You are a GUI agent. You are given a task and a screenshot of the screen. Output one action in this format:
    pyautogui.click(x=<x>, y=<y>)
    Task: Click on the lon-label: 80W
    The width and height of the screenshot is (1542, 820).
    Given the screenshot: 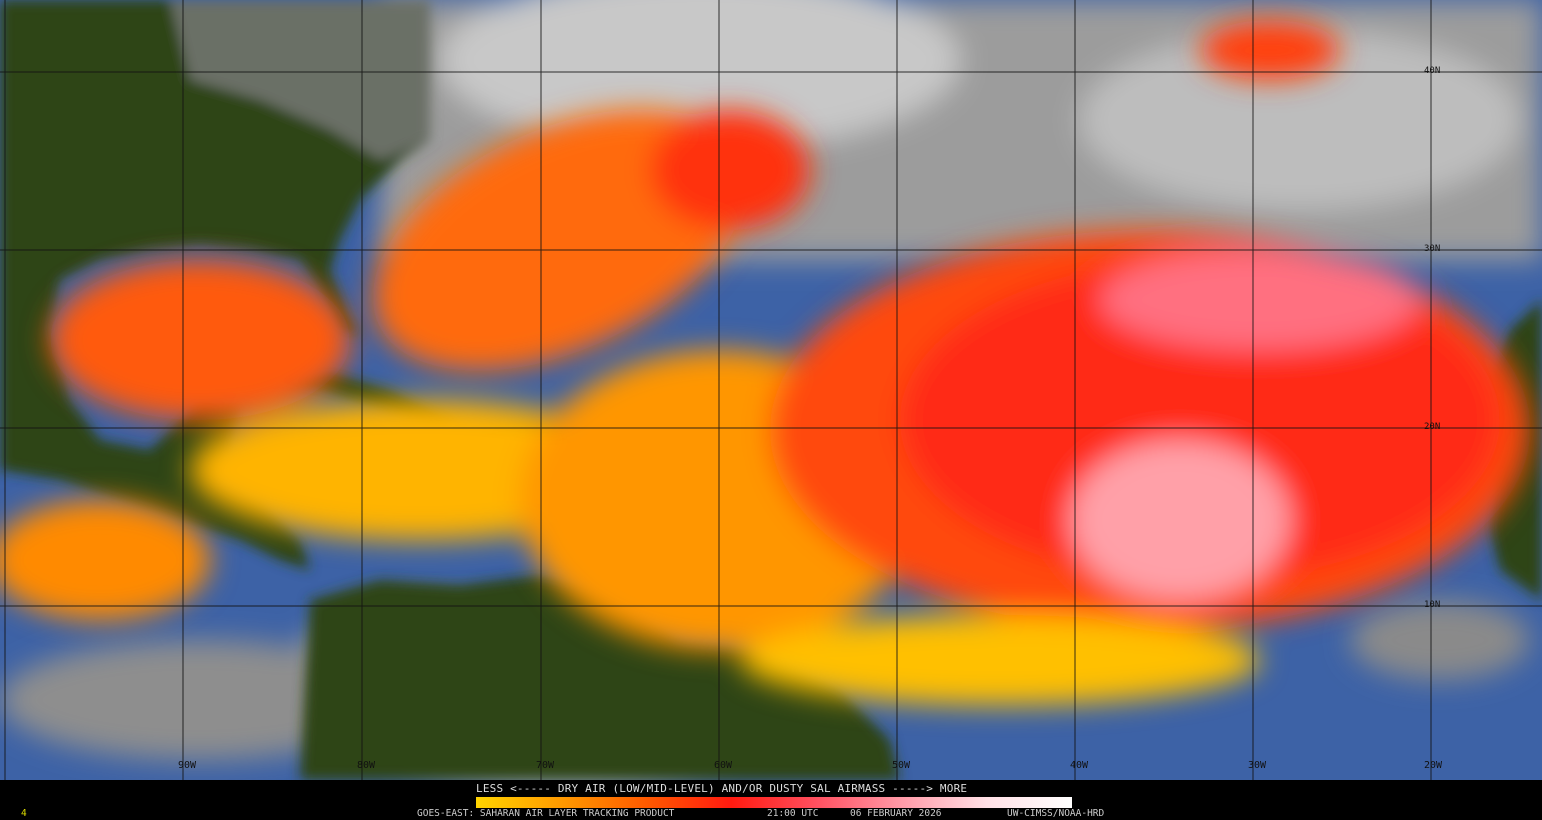 What is the action you would take?
    pyautogui.click(x=366, y=765)
    